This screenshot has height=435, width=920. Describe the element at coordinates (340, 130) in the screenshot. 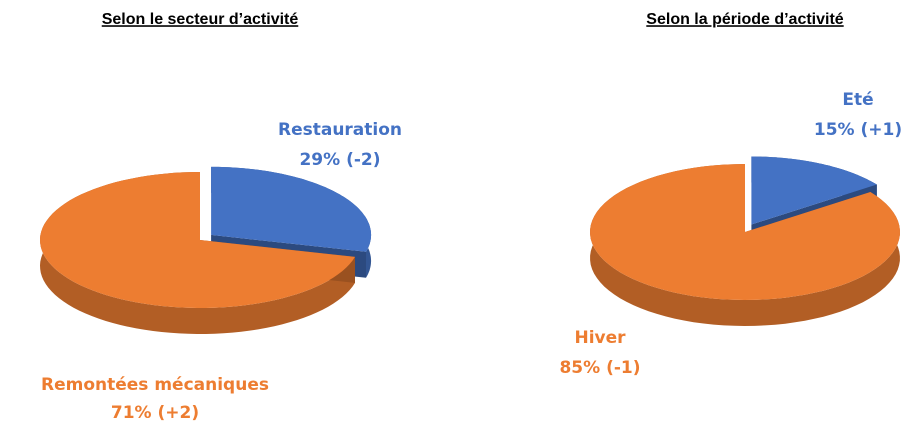

I see `slice-category: Restauration` at that location.